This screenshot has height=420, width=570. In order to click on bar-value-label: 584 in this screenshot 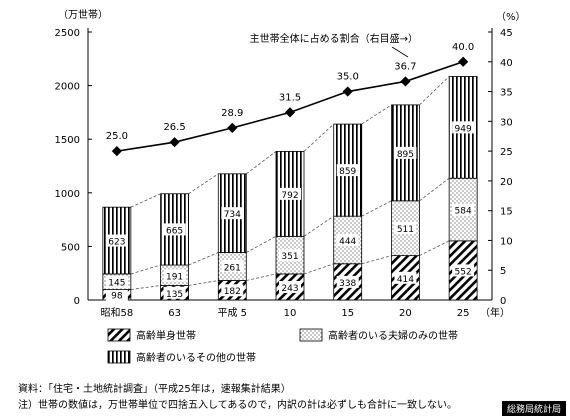, I will do `click(463, 212)`.